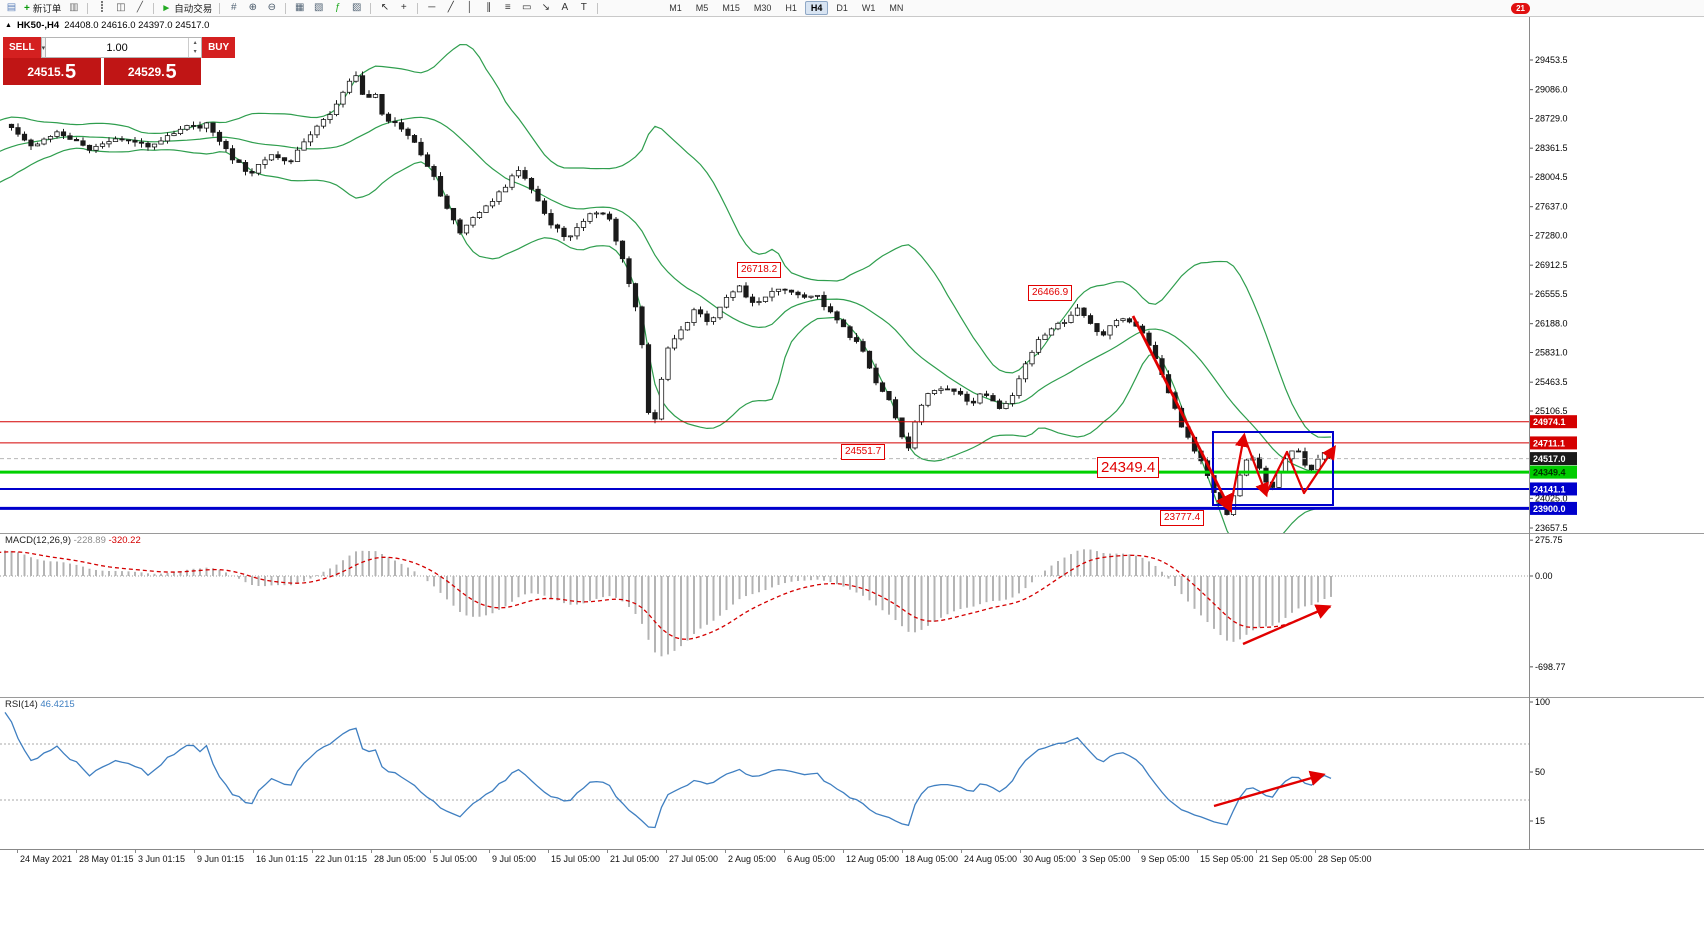 This screenshot has width=1704, height=938. What do you see at coordinates (74, 7) in the screenshot?
I see `market-watch-icon: ▥` at bounding box center [74, 7].